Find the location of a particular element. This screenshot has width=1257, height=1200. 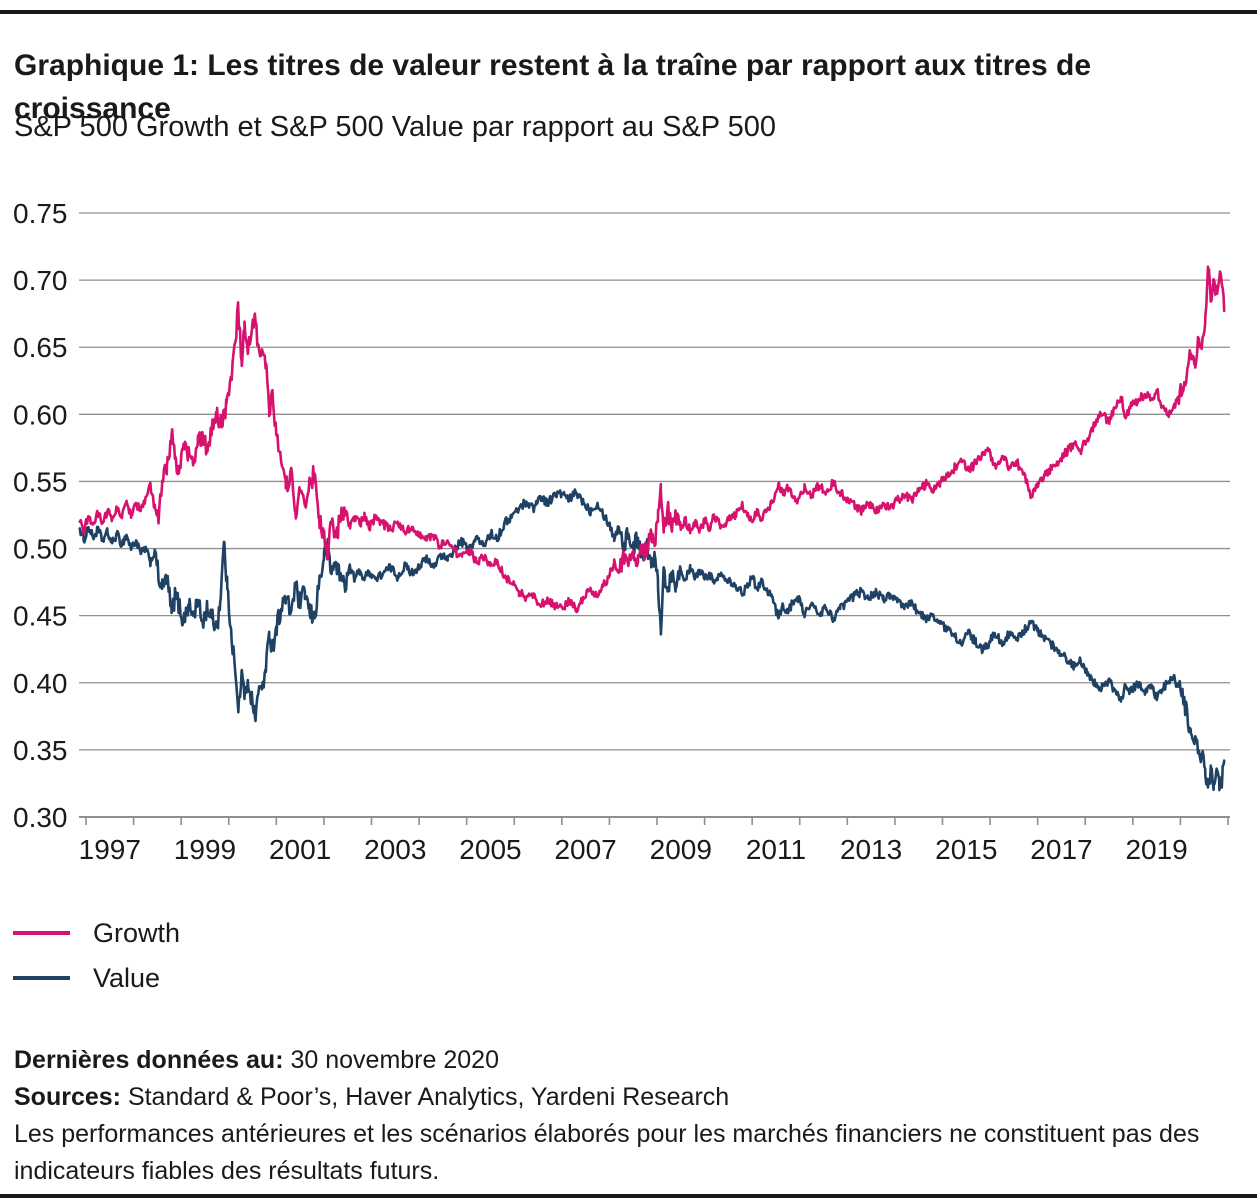

x-axis-tick-label: 2017 is located at coordinates (1061, 849).